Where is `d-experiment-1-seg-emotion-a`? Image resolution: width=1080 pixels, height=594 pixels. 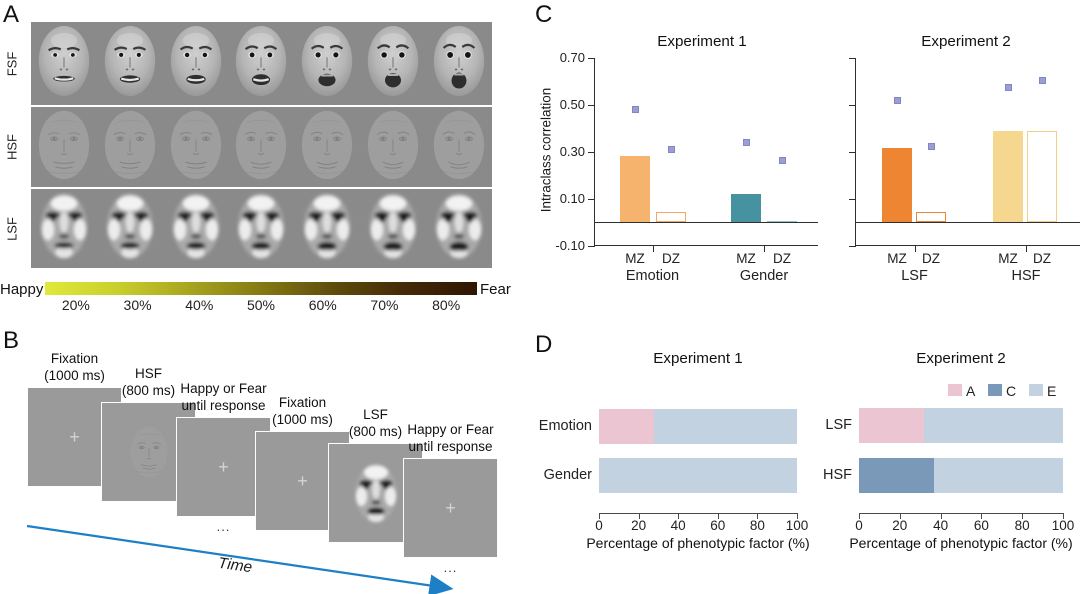
d-experiment-1-seg-emotion-a is located at coordinates (627, 426).